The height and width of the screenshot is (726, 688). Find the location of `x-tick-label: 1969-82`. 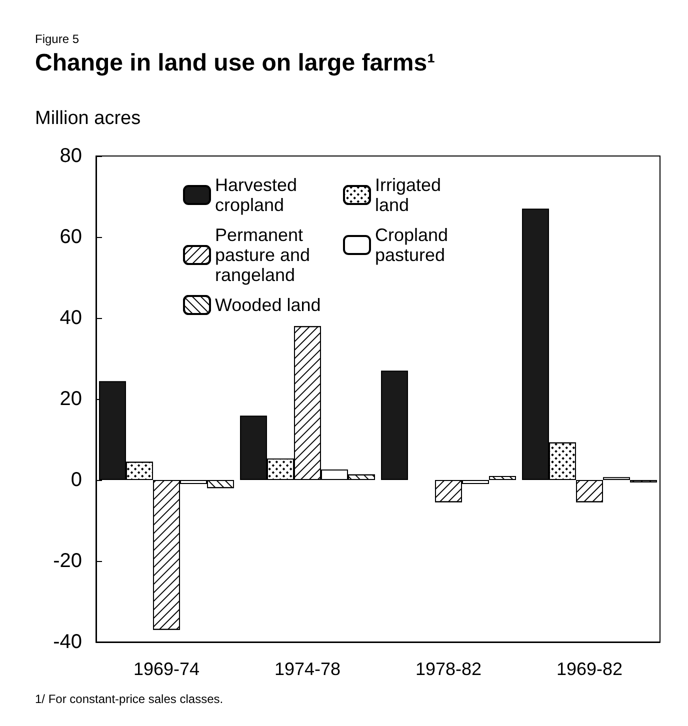

x-tick-label: 1969-82 is located at coordinates (589, 669).